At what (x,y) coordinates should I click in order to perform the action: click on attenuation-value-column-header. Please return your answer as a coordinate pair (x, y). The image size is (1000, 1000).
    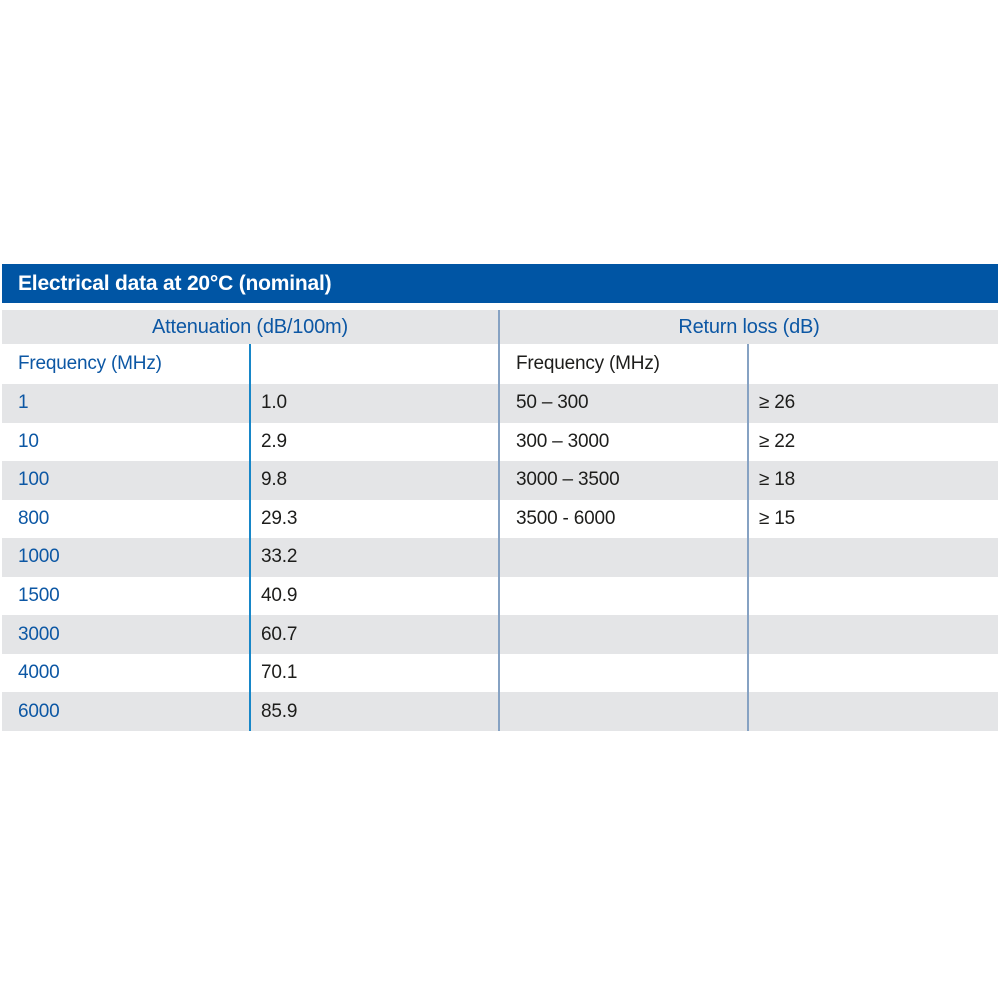
    Looking at the image, I should click on (375, 364).